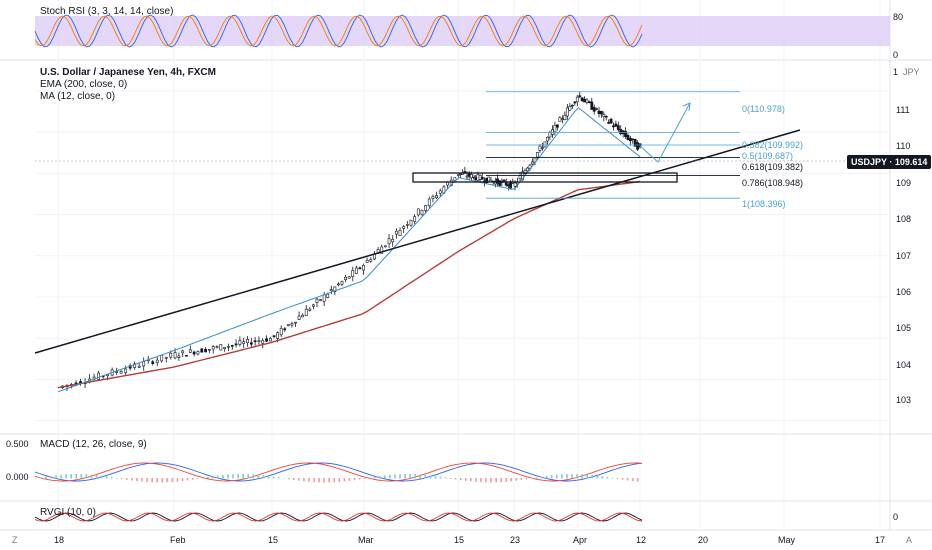  Describe the element at coordinates (909, 540) in the screenshot. I see `auto-scale-button: A` at that location.